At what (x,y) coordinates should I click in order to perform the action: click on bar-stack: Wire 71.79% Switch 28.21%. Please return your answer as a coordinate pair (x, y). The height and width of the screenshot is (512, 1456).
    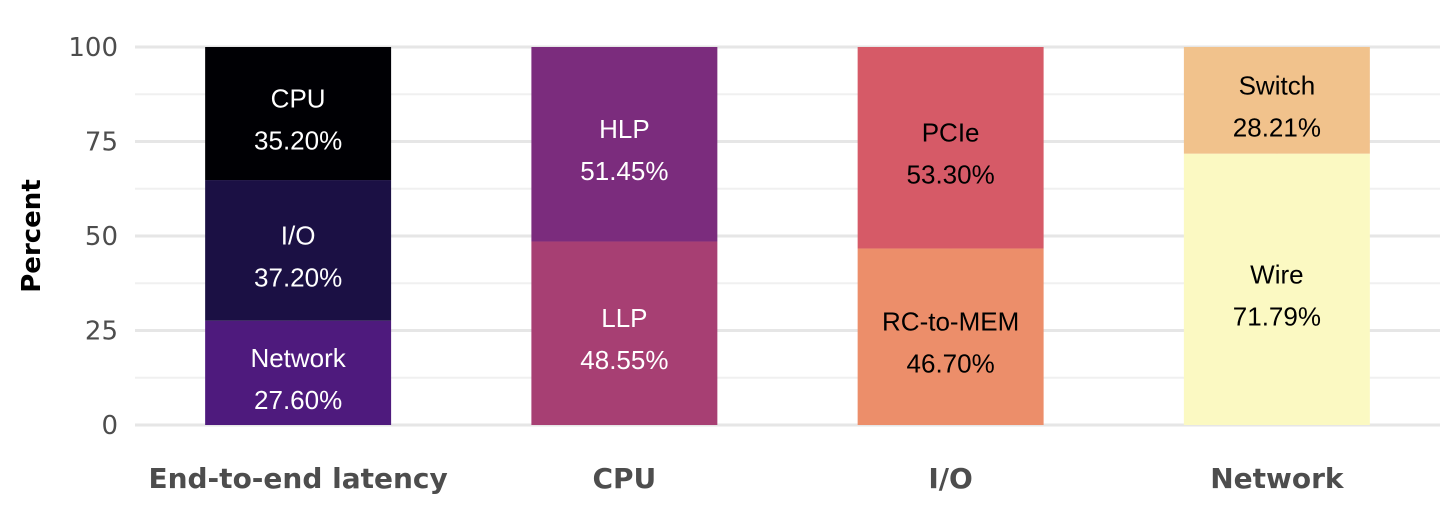
    Looking at the image, I should click on (1276, 236).